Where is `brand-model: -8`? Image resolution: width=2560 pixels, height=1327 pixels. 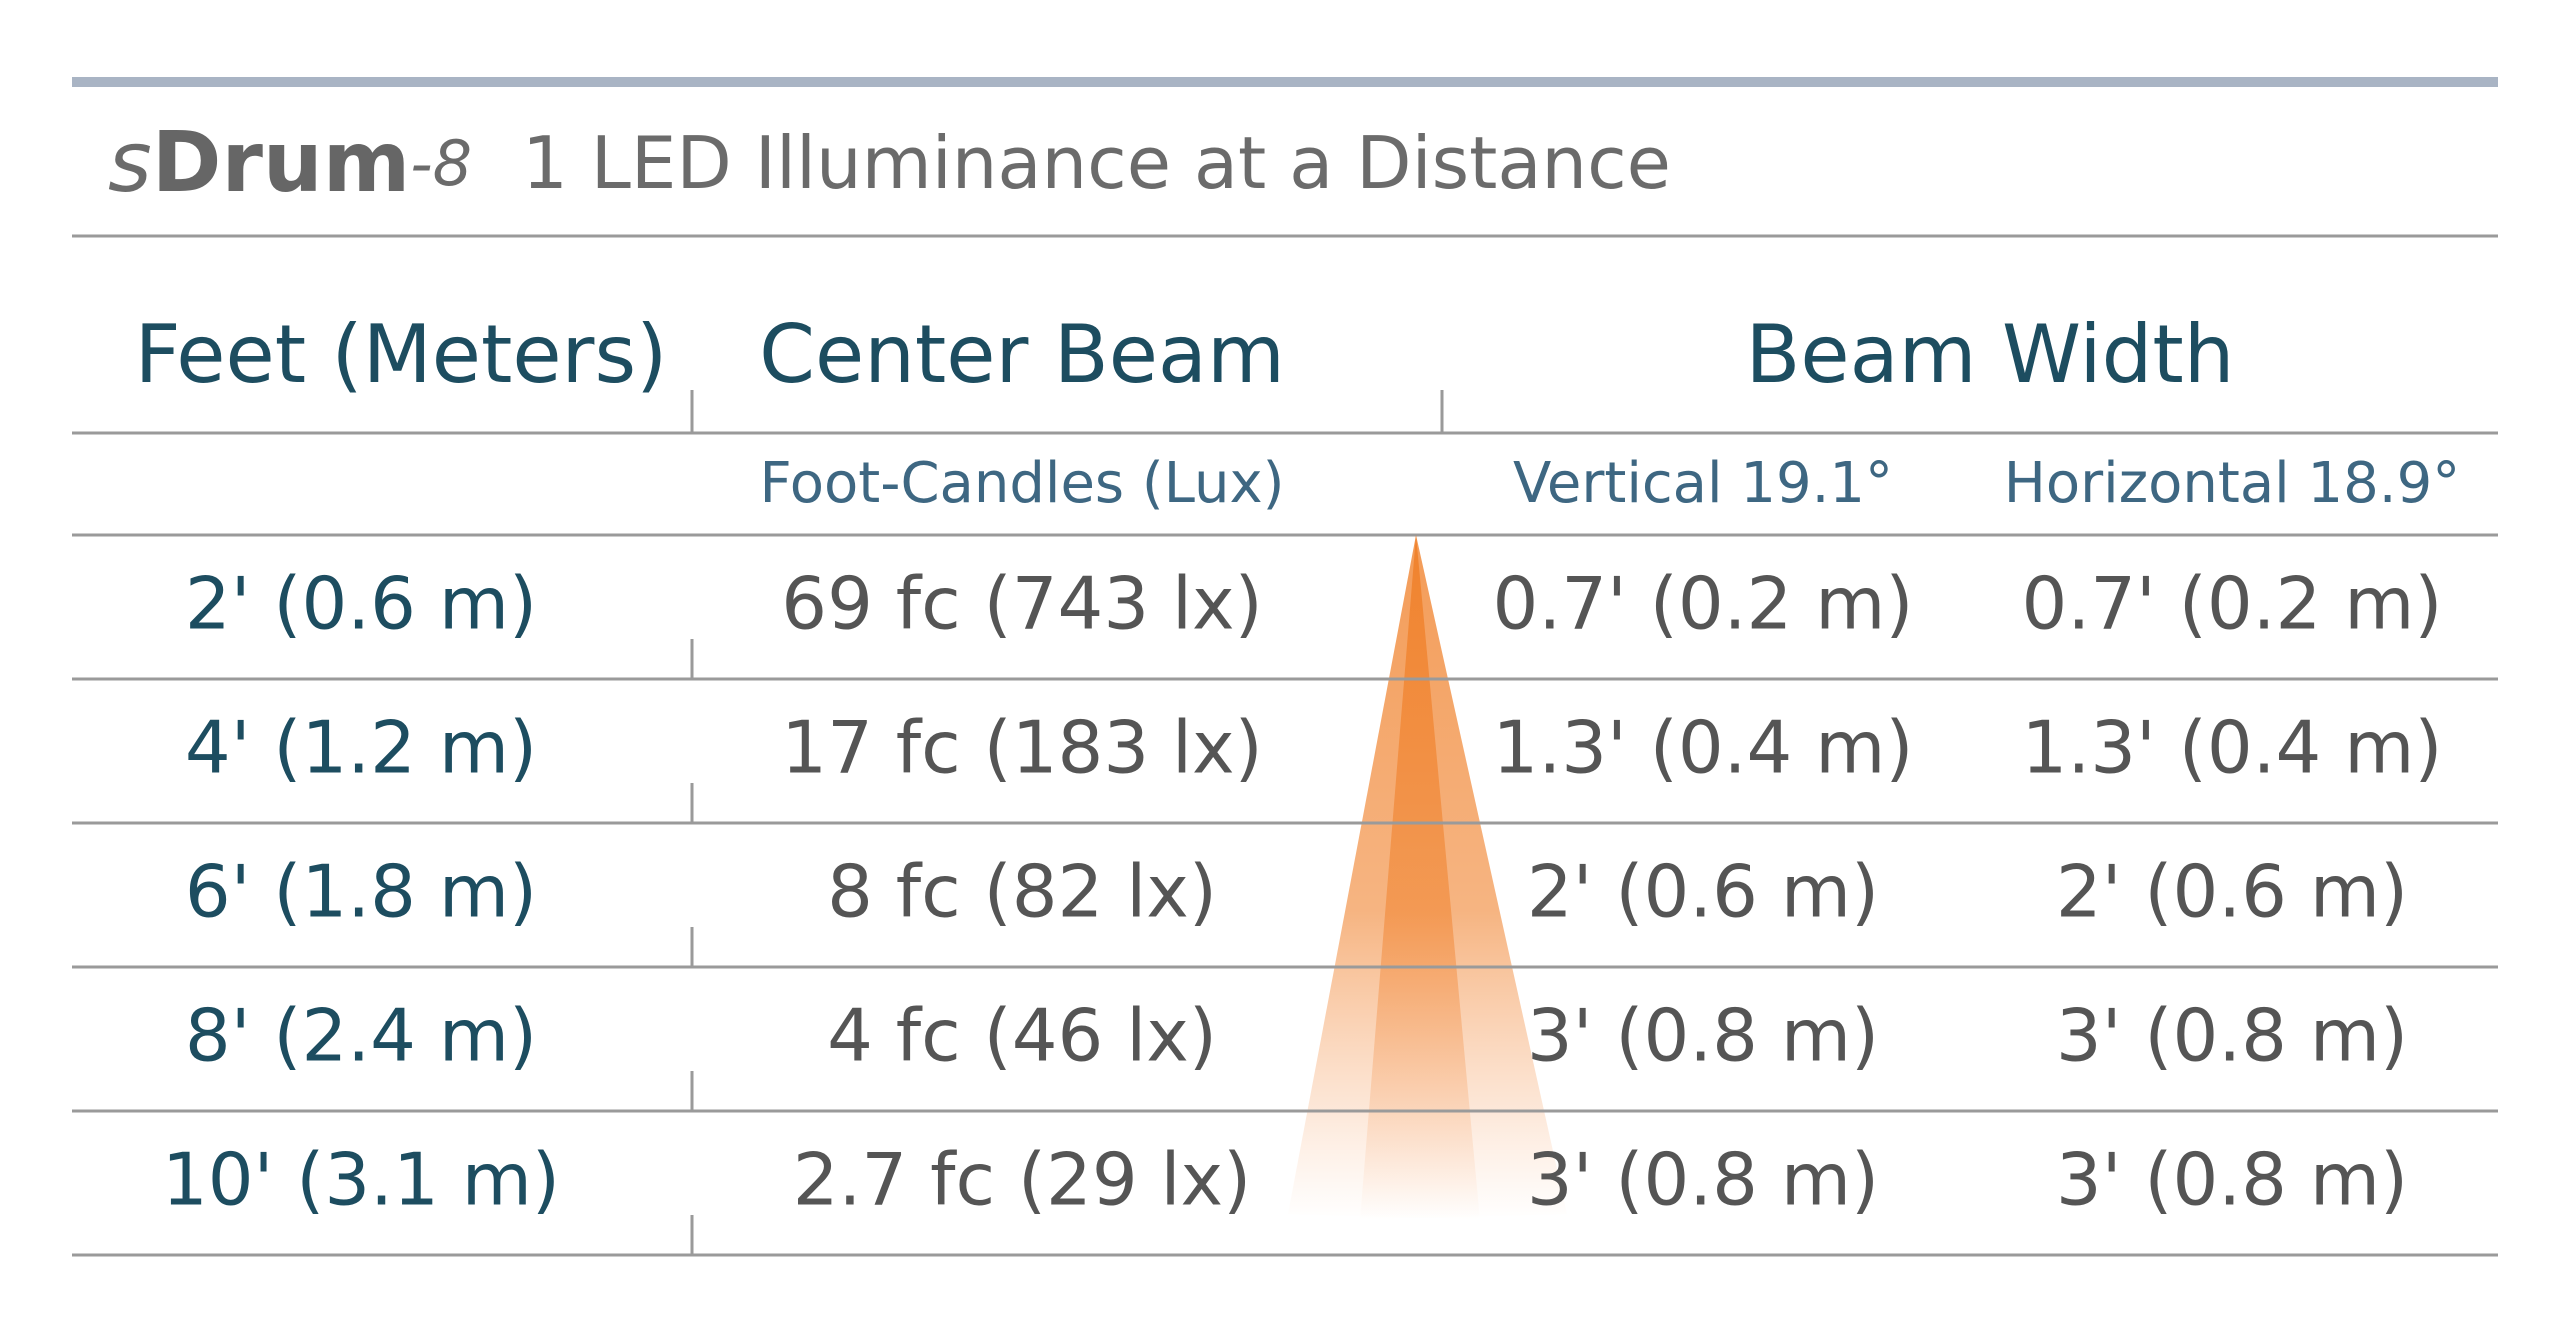
brand-model: -8 is located at coordinates (441, 163).